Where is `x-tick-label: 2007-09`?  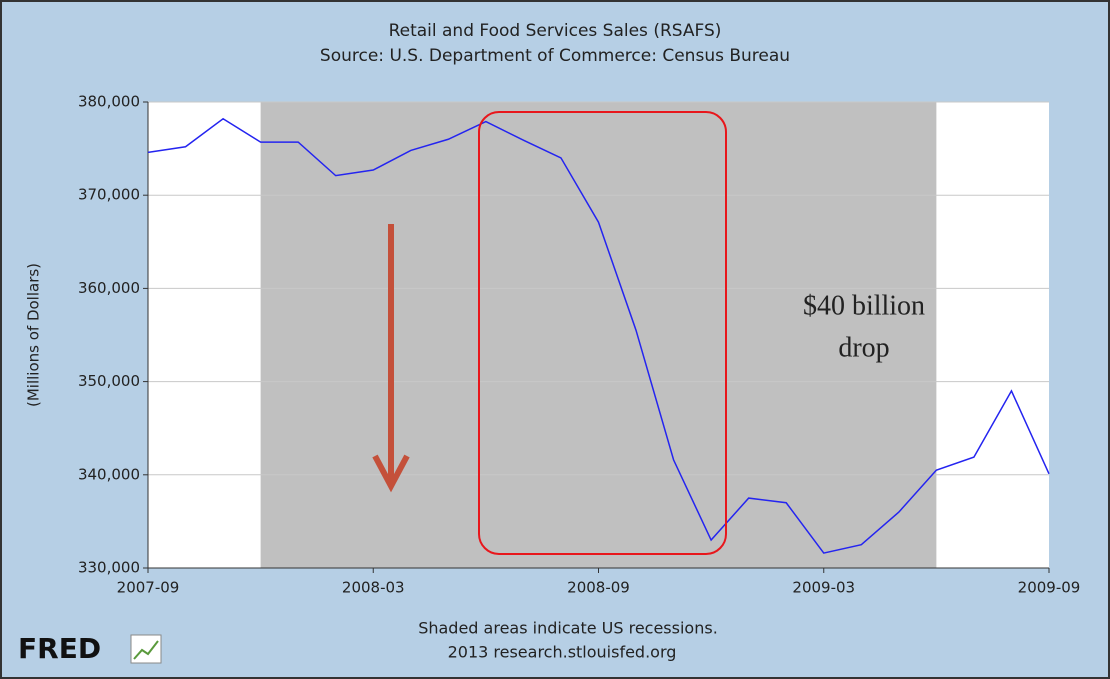 x-tick-label: 2007-09 is located at coordinates (148, 588).